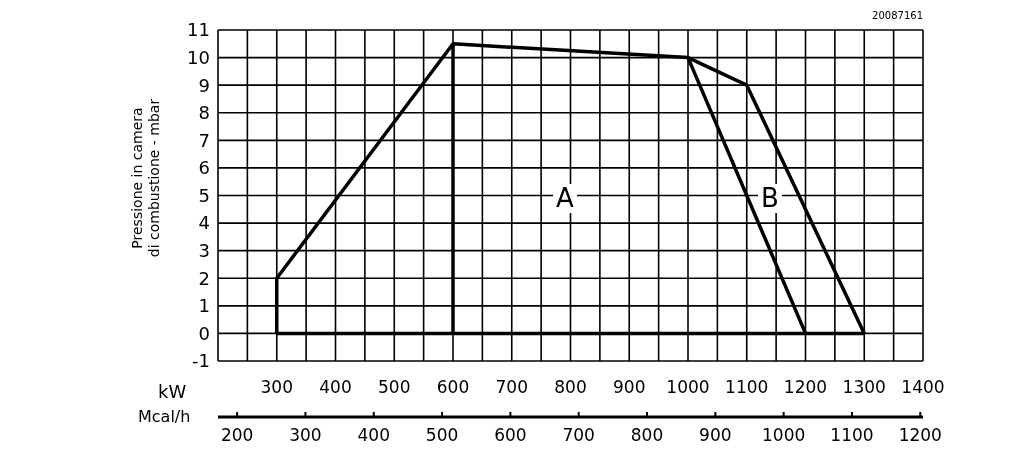 The width and height of the screenshot is (1024, 465). Describe the element at coordinates (373, 435) in the screenshot. I see `x2-tick-label: 400` at that location.